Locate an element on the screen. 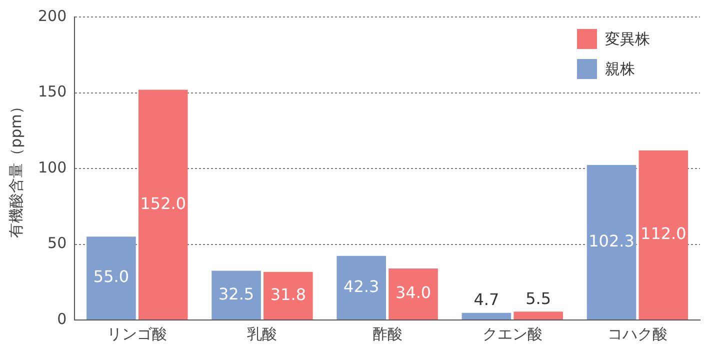  data-label: 112.0 is located at coordinates (663, 234).